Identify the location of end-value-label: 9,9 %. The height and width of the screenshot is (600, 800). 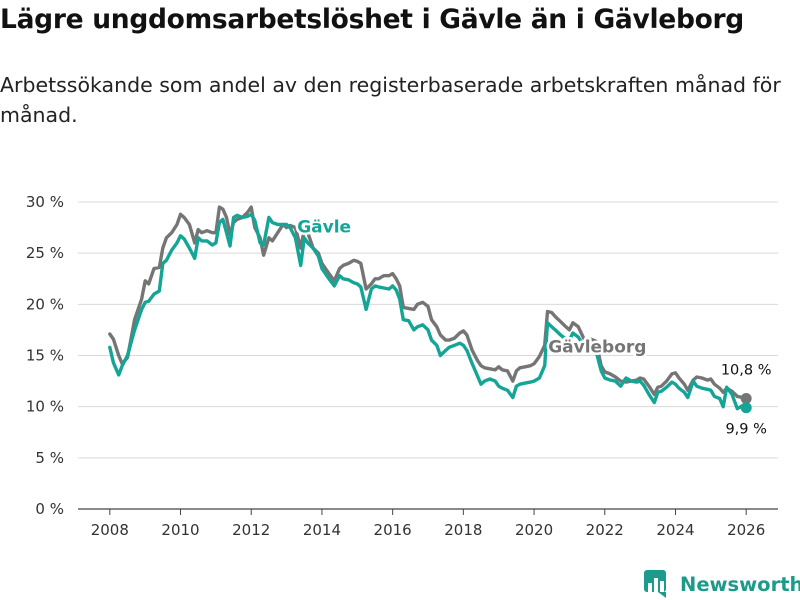
(745, 430).